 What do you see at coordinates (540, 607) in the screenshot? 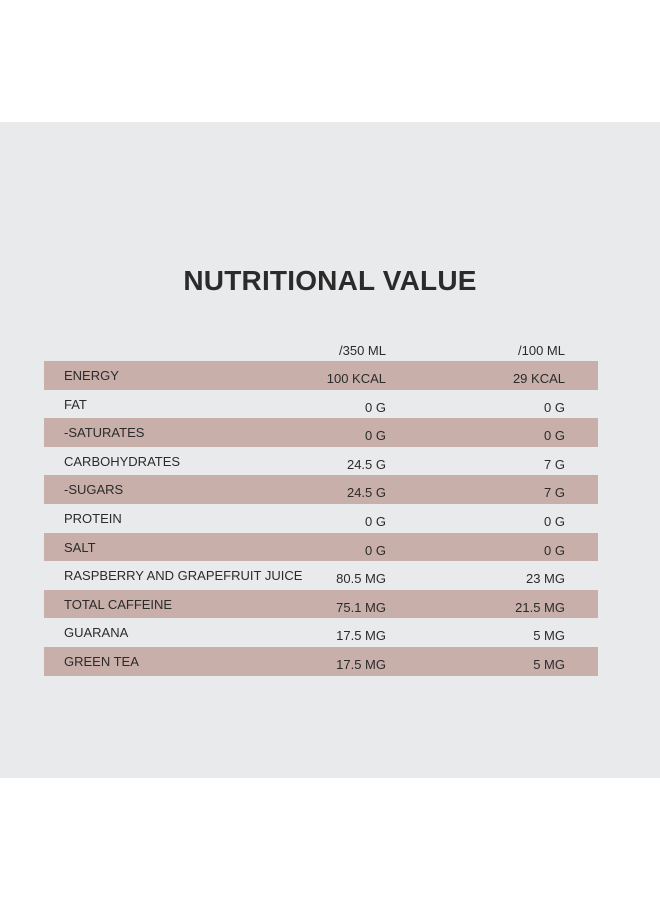
I see `value-per-100ml: 21.5 MG` at bounding box center [540, 607].